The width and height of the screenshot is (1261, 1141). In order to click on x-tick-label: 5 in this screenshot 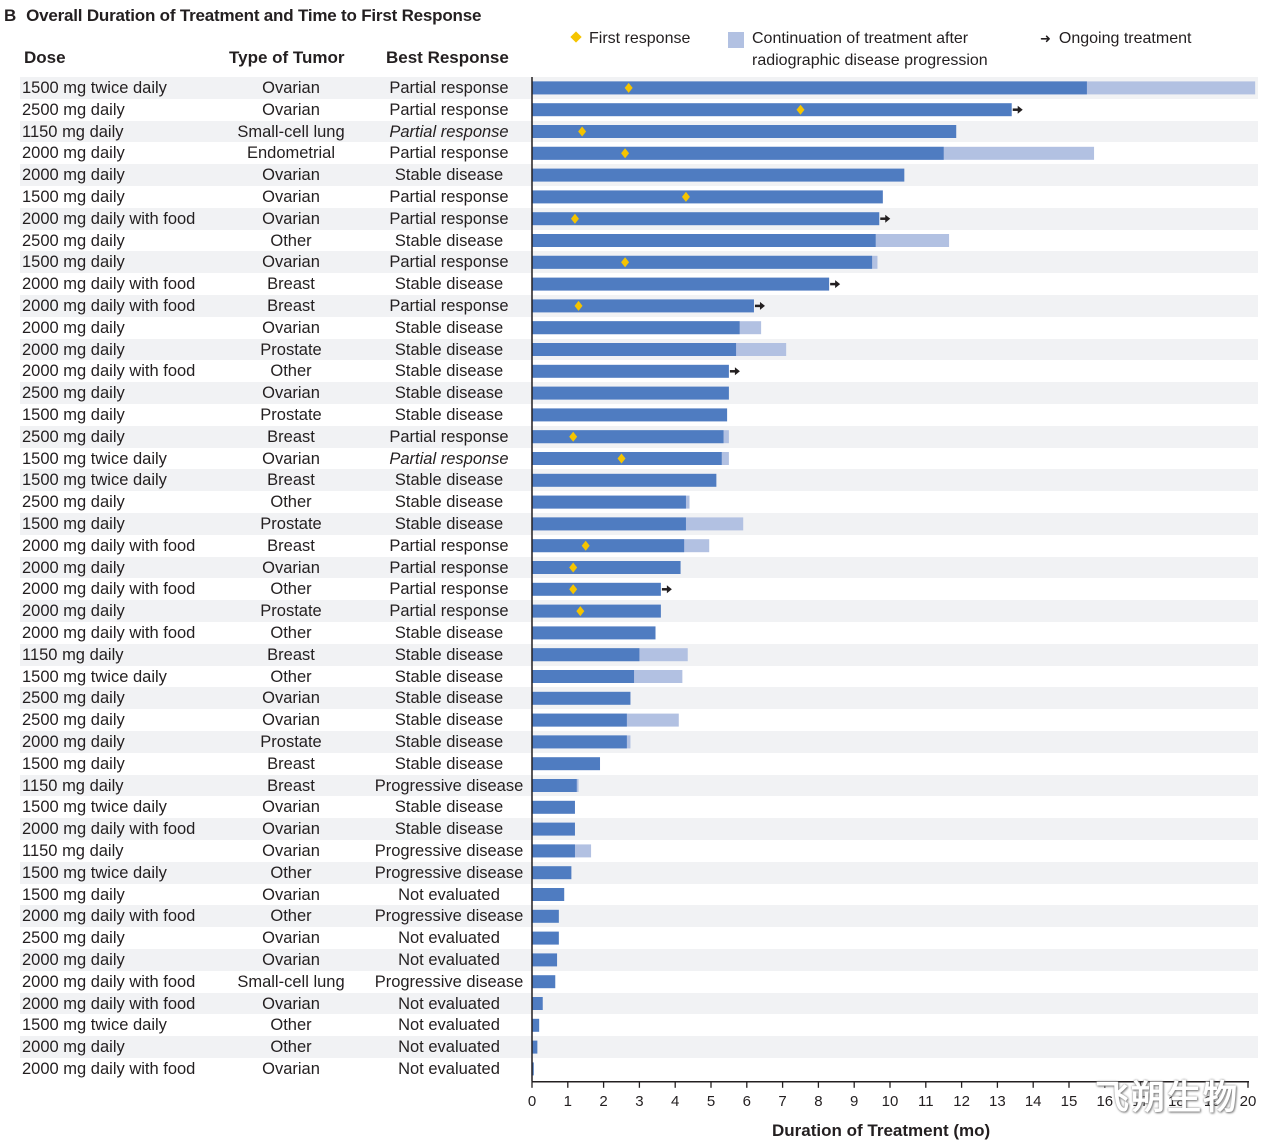, I will do `click(711, 1101)`.